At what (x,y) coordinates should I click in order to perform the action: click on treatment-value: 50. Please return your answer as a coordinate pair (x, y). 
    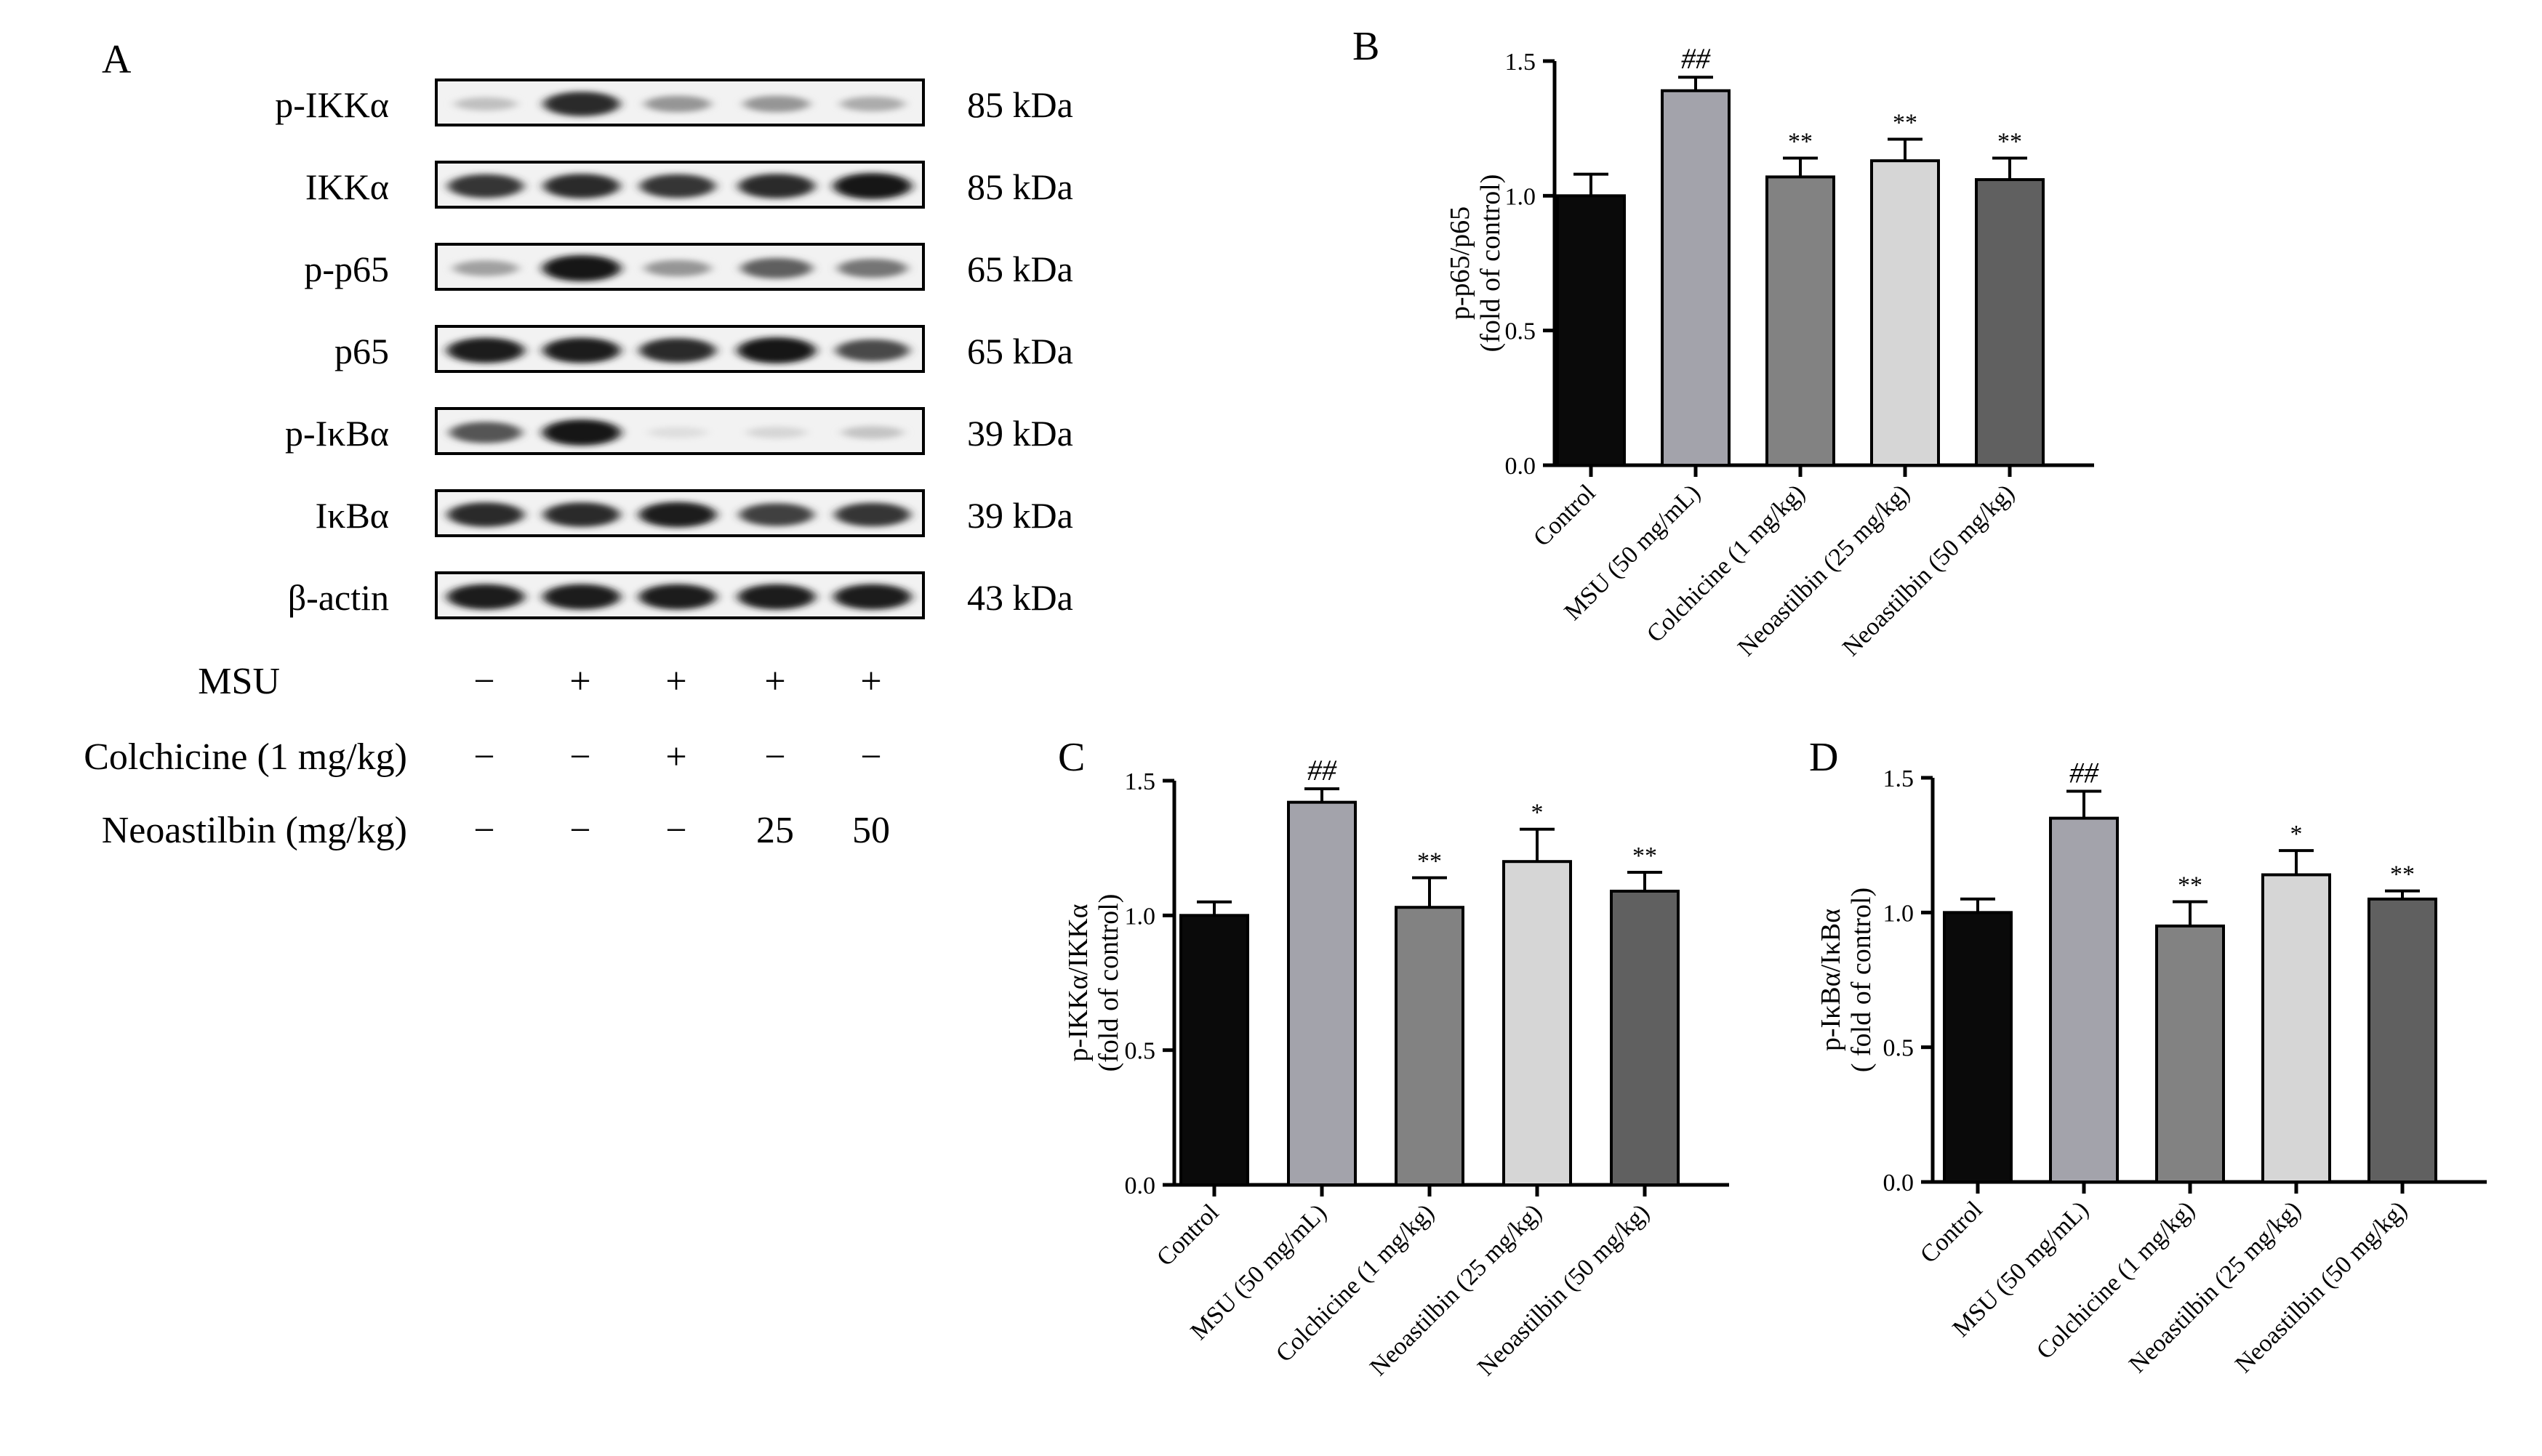
    Looking at the image, I should click on (871, 830).